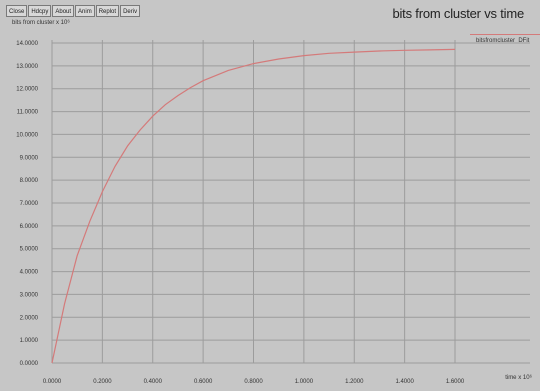 This screenshot has width=540, height=391. I want to click on x-tick-label: 0.8000, so click(253, 382).